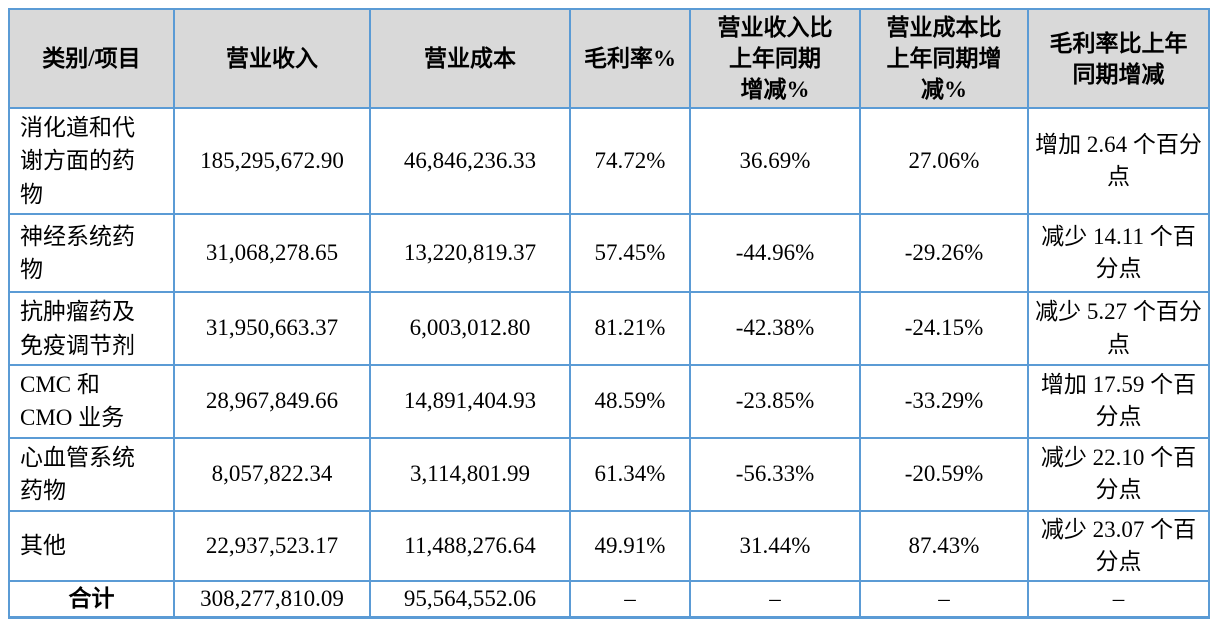 The width and height of the screenshot is (1216, 619). What do you see at coordinates (470, 401) in the screenshot?
I see `cost-cell: 14,891,404.93` at bounding box center [470, 401].